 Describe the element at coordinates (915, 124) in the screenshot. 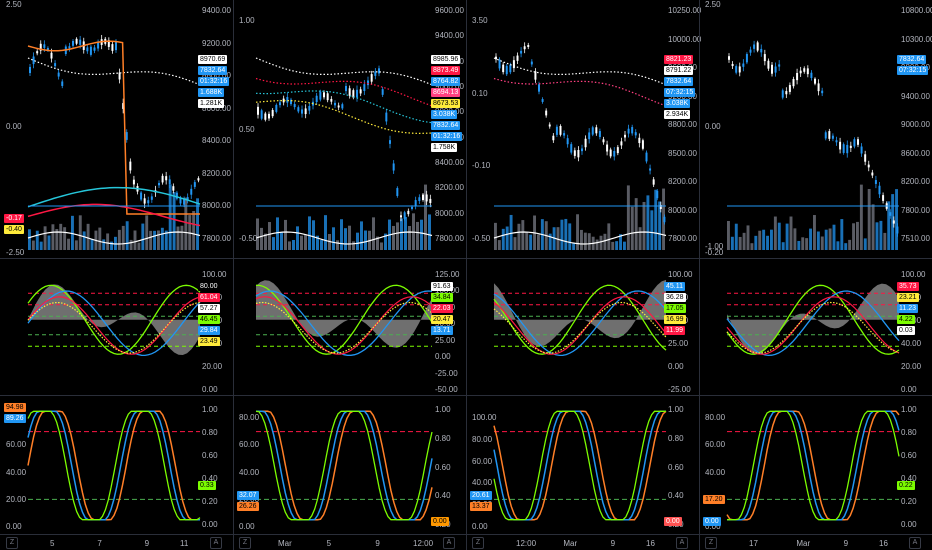

I see `price-axis-label: 9000.00` at that location.